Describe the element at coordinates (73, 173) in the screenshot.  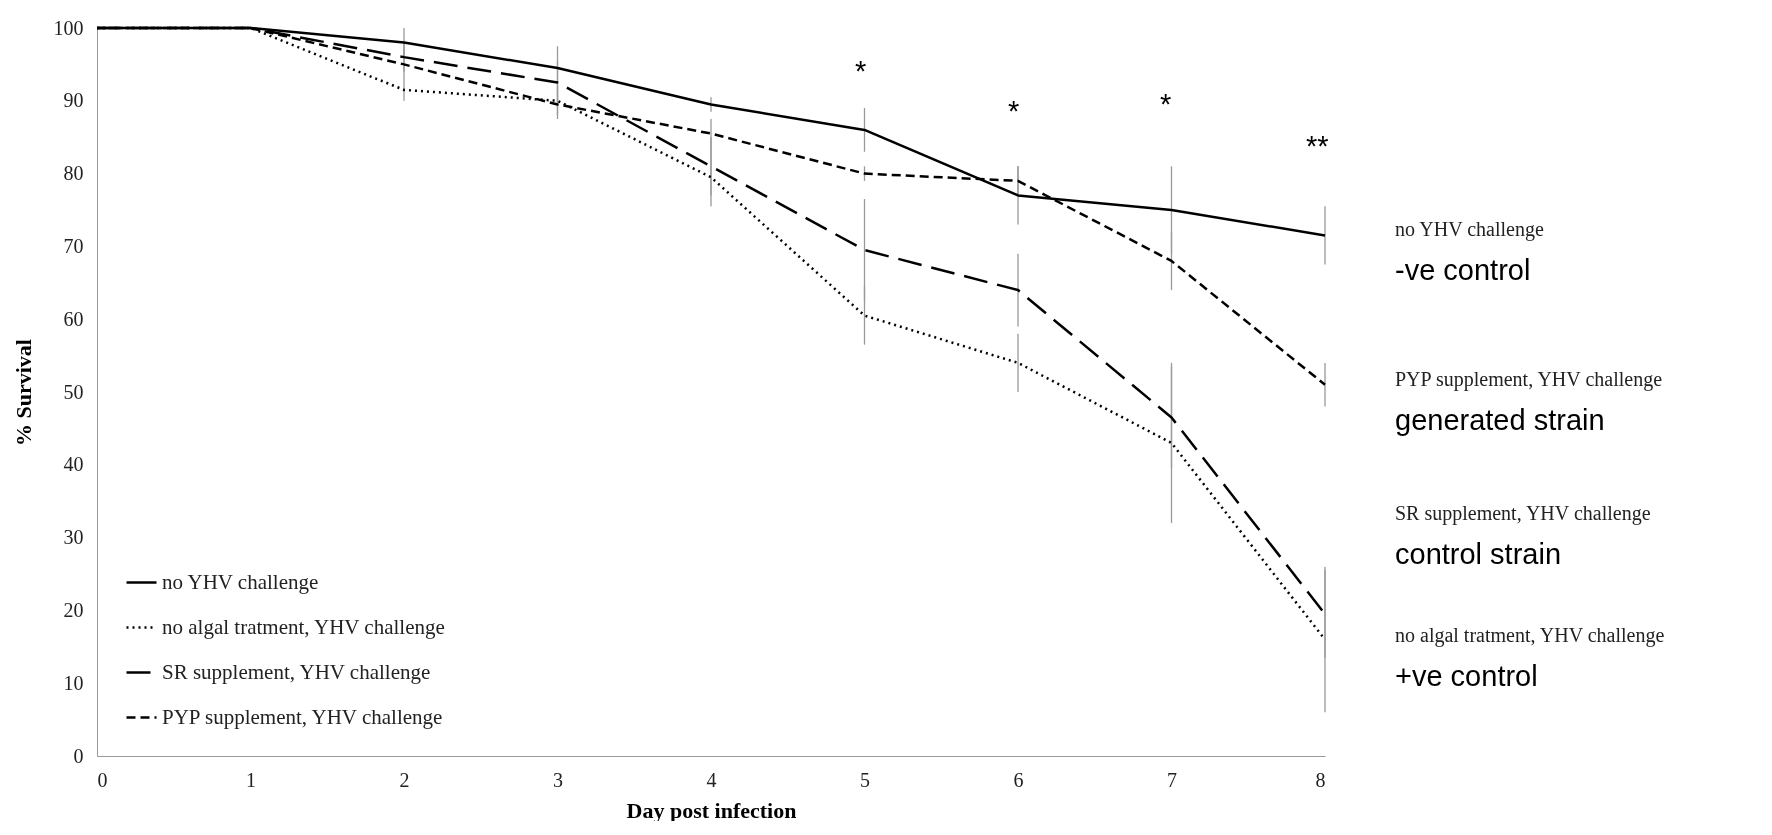
I see `y-tick-label: 80` at that location.